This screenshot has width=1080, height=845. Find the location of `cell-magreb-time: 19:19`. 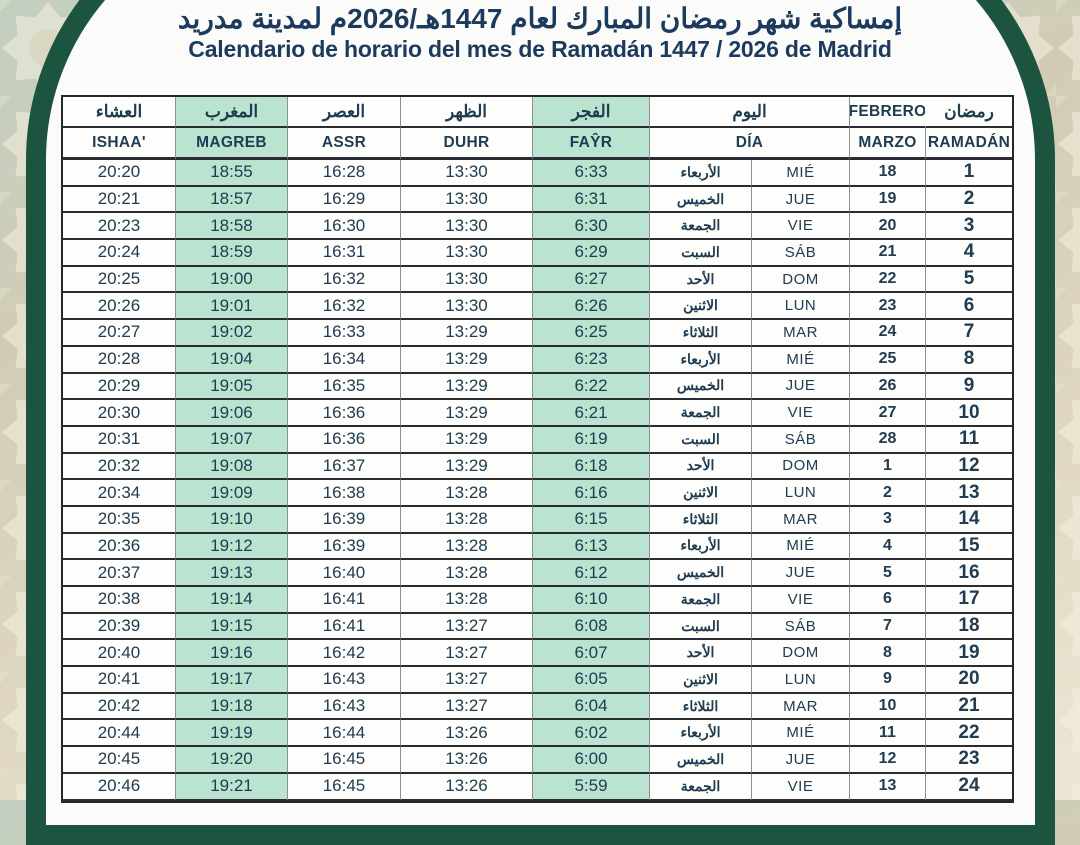

cell-magreb-time: 19:19 is located at coordinates (232, 734).